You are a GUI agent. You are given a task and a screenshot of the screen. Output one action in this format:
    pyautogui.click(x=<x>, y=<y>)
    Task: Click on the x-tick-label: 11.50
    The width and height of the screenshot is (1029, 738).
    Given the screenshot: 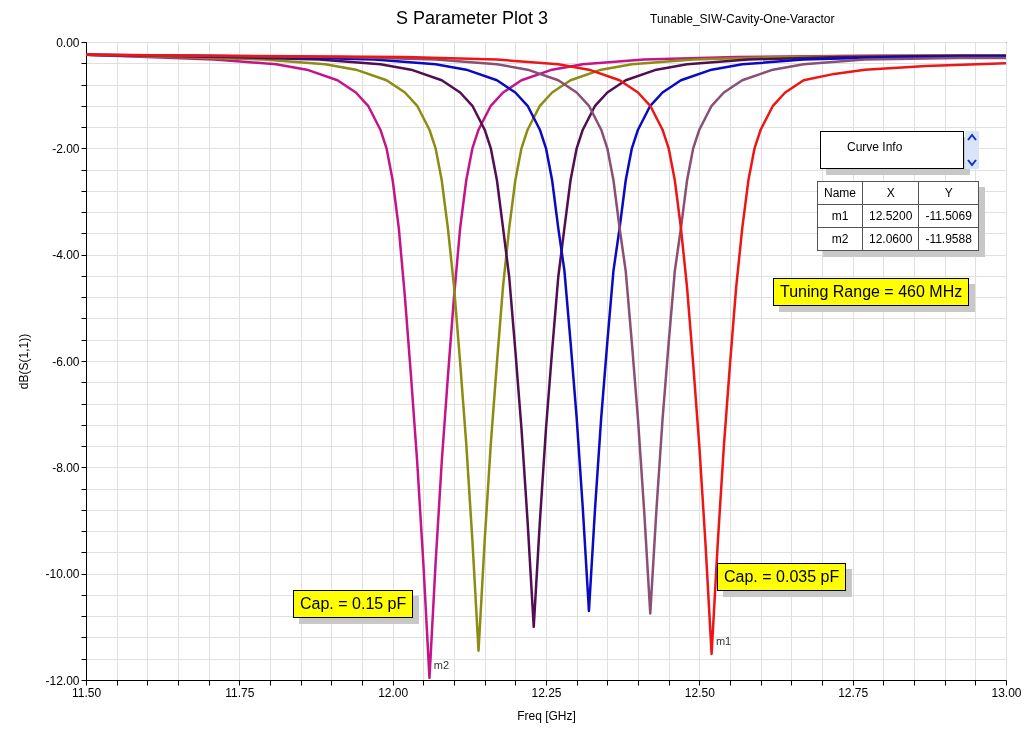 What is the action you would take?
    pyautogui.click(x=86, y=692)
    